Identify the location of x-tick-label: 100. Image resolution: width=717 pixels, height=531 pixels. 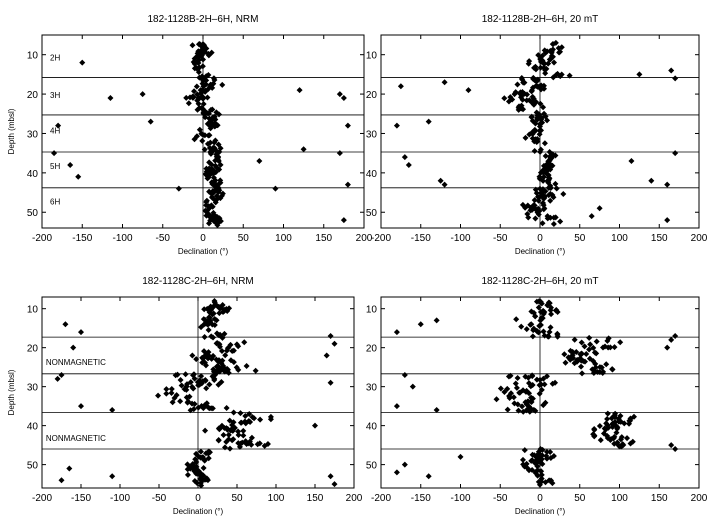
(619, 238).